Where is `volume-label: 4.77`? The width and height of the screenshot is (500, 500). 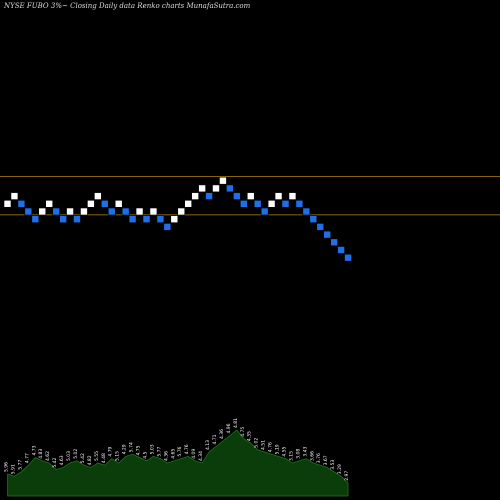
volume-label: 4.77 is located at coordinates (27, 458).